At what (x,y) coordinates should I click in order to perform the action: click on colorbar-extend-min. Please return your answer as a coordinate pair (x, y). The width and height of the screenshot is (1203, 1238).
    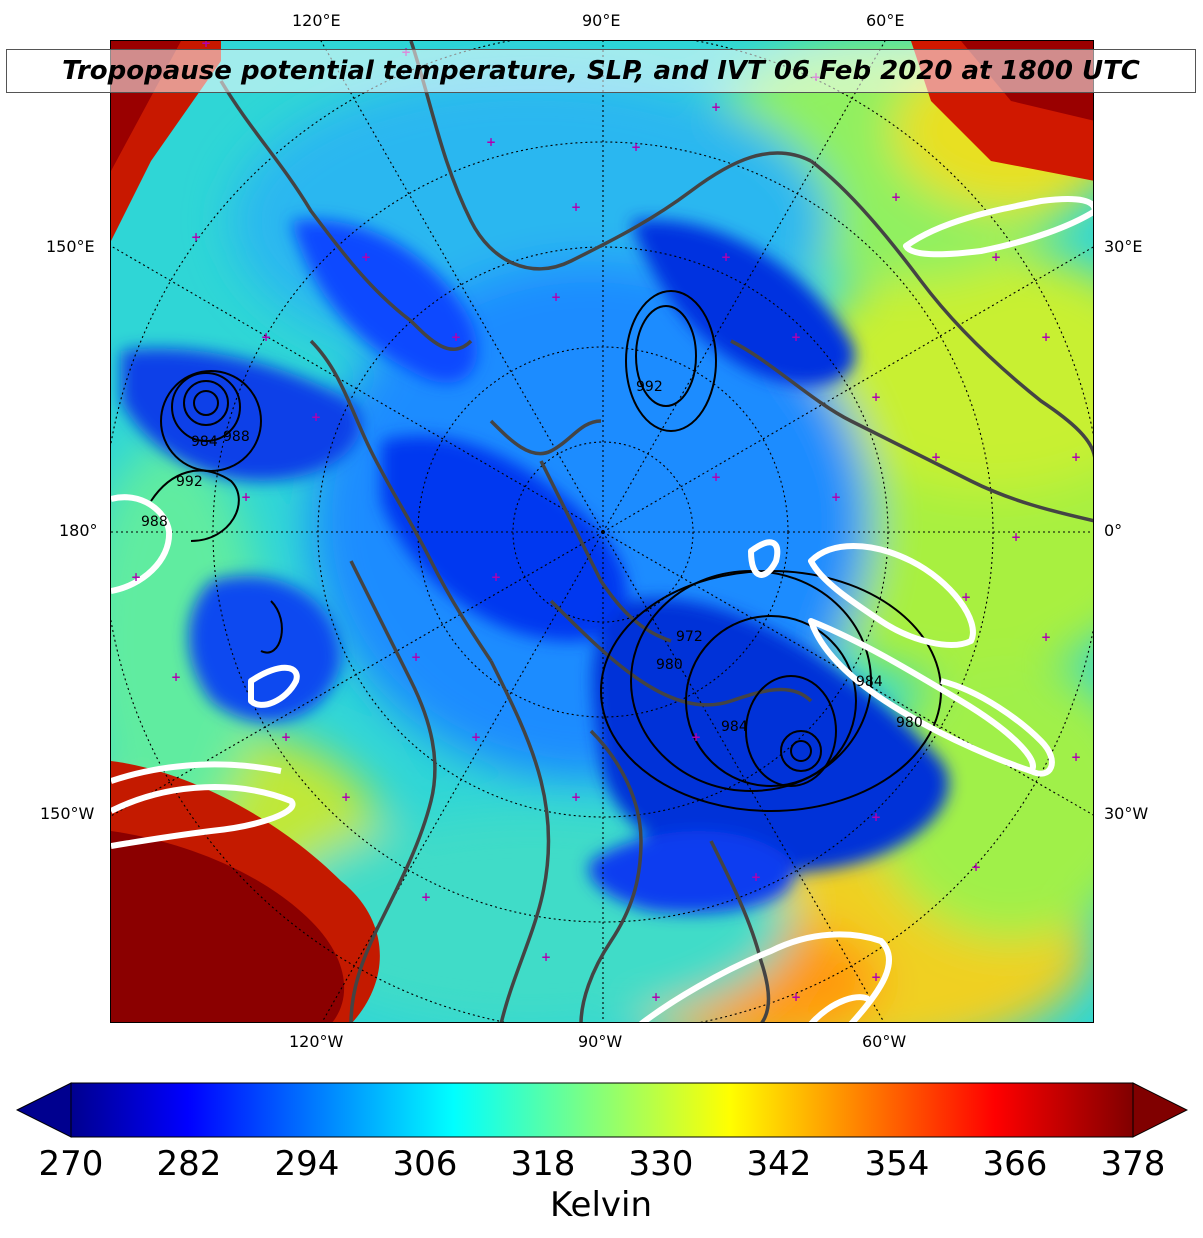
    Looking at the image, I should click on (44, 1110).